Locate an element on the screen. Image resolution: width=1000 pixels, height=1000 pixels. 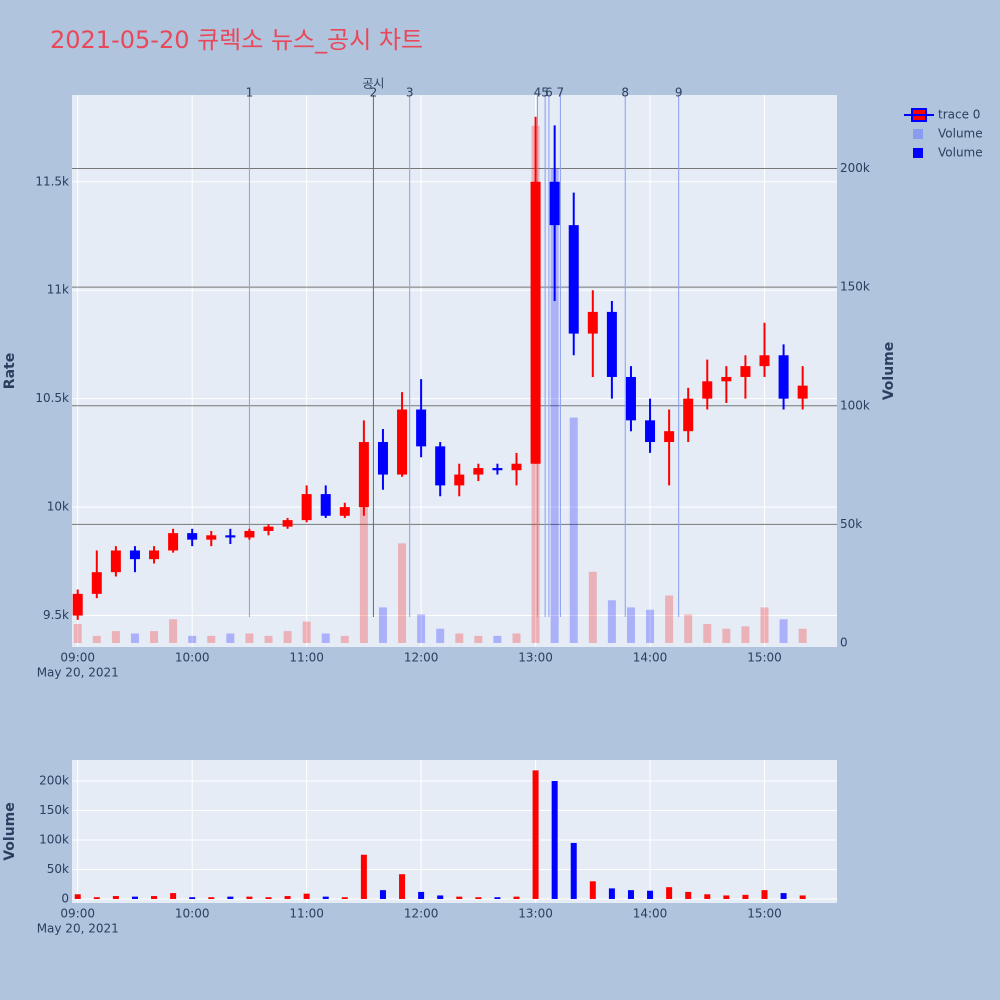
y-tick-label: 11.5k is located at coordinates (52, 181).